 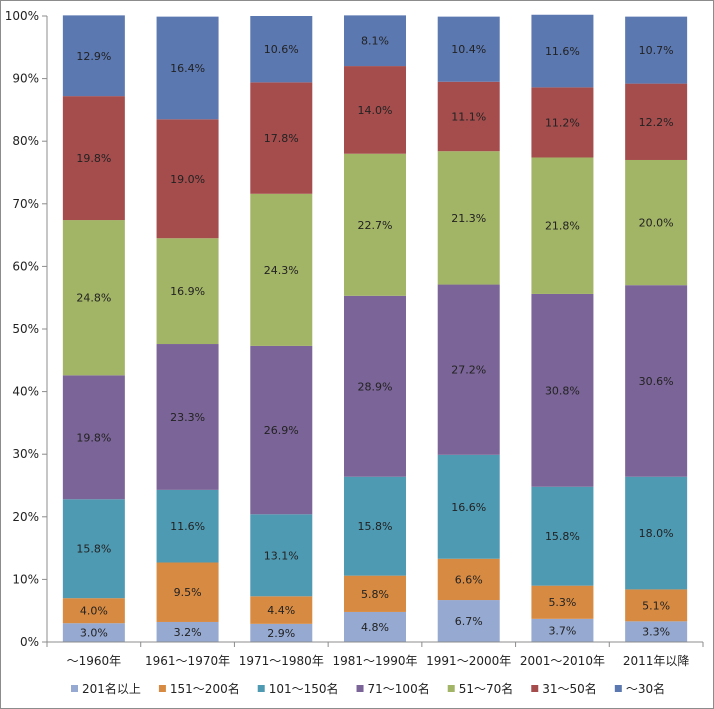 I want to click on data-label: 30.8%, so click(x=562, y=390).